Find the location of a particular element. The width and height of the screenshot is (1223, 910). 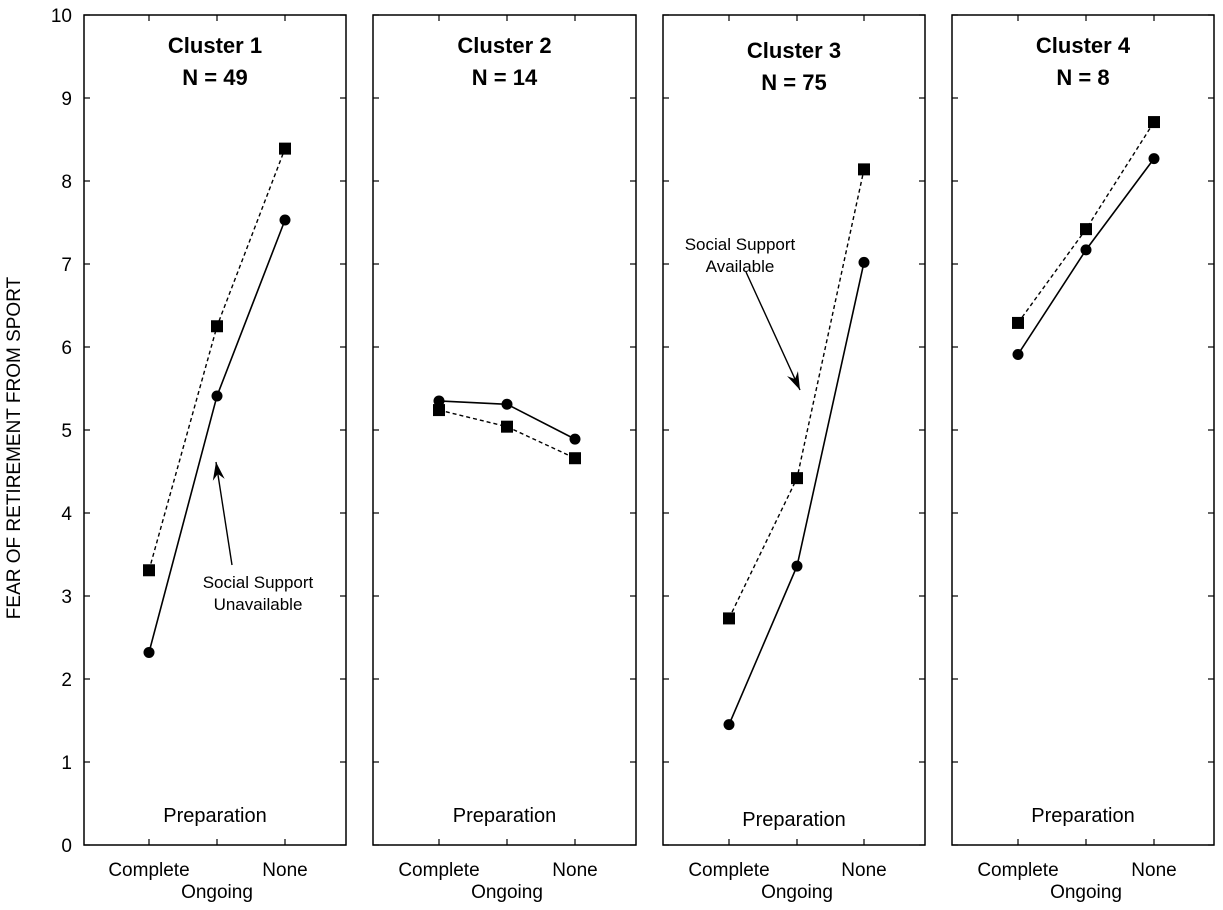

y-tick-label: 5 is located at coordinates (66, 431).